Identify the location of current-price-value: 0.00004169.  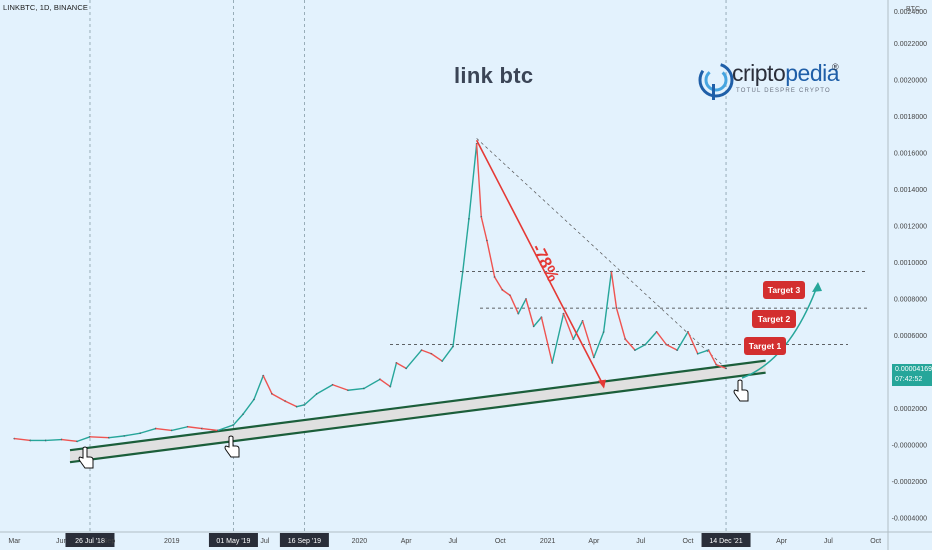
(913, 369).